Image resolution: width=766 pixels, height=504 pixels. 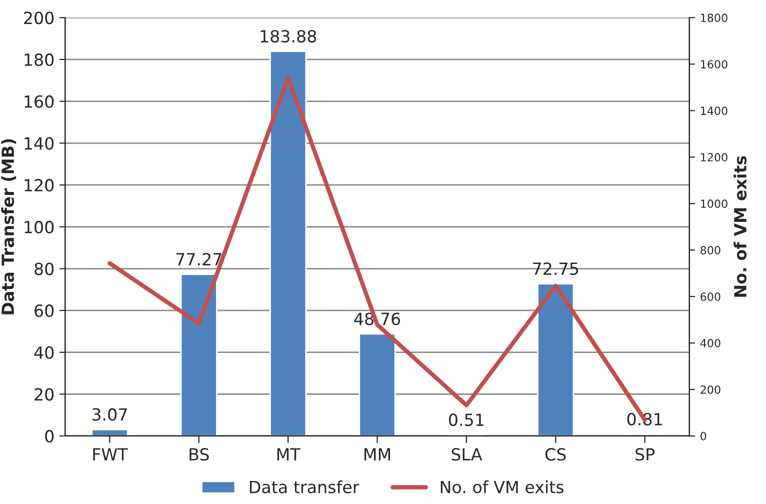 I want to click on y2-tick-label: 600, so click(x=710, y=296).